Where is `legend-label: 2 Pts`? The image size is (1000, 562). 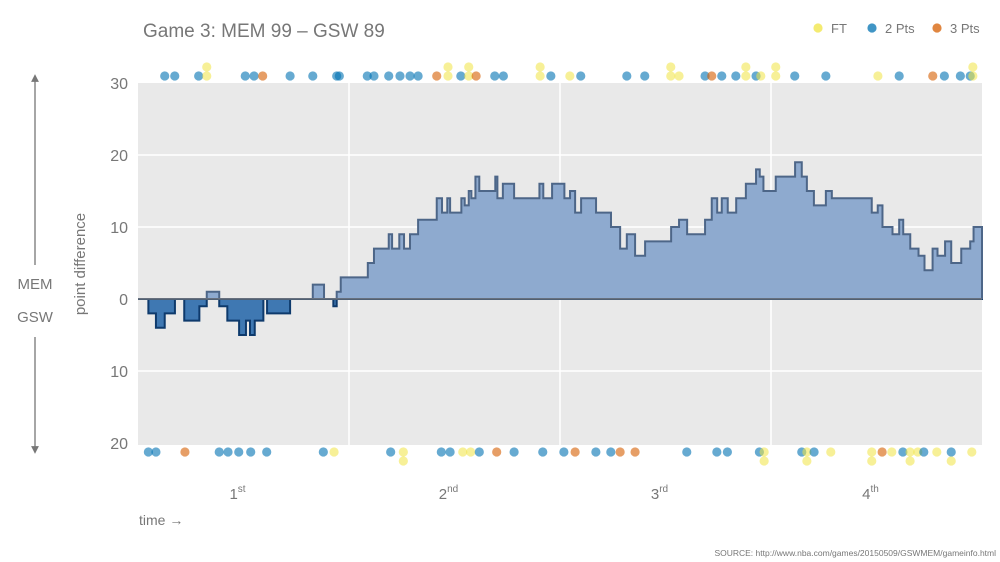
legend-label: 2 Pts is located at coordinates (900, 28).